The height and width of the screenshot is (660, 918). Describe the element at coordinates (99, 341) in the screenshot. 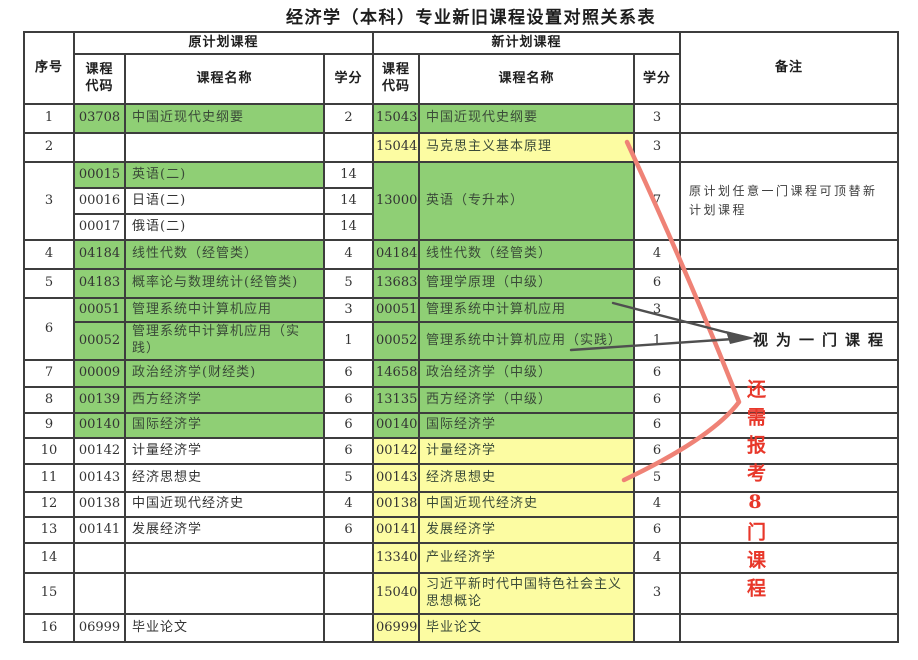

I see `old-code-cell: 00052` at that location.